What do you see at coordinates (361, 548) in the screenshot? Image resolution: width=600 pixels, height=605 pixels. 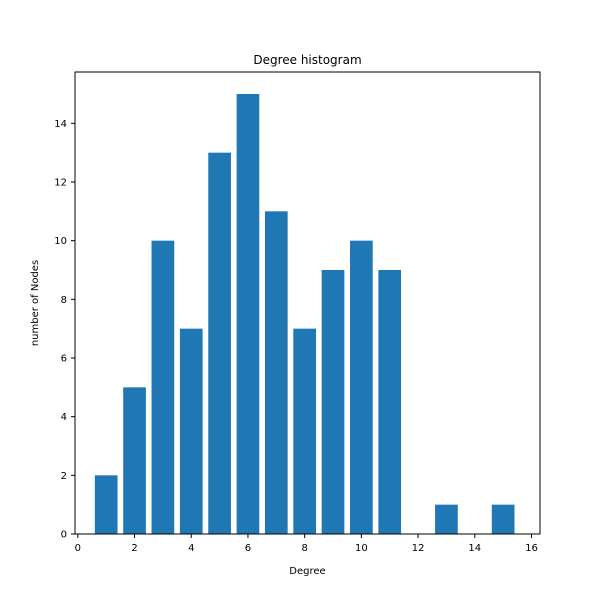 I see `x-tick-label: 10` at bounding box center [361, 548].